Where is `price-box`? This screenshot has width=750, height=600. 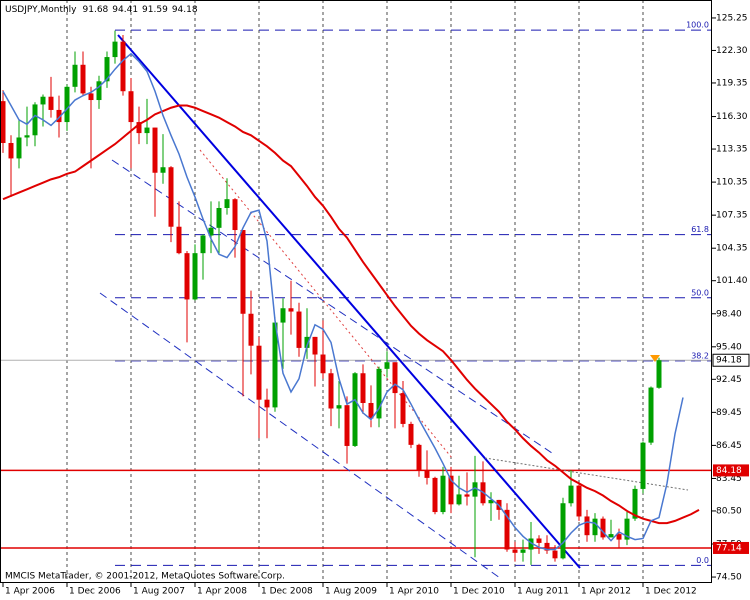 price-box is located at coordinates (731, 360).